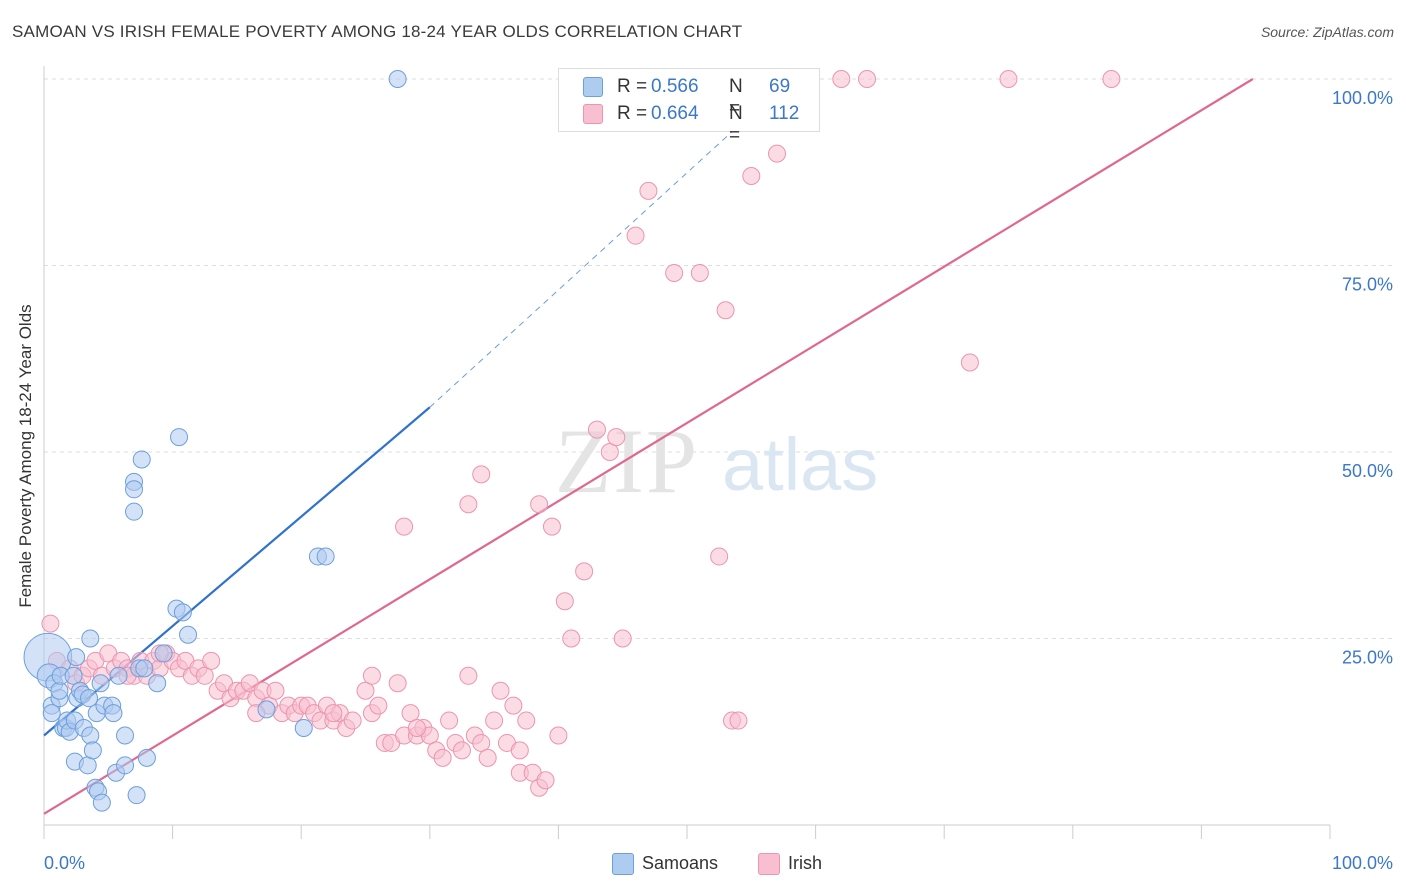  What do you see at coordinates (736, 124) in the screenshot?
I see `irish-n-label: N =` at bounding box center [736, 124].